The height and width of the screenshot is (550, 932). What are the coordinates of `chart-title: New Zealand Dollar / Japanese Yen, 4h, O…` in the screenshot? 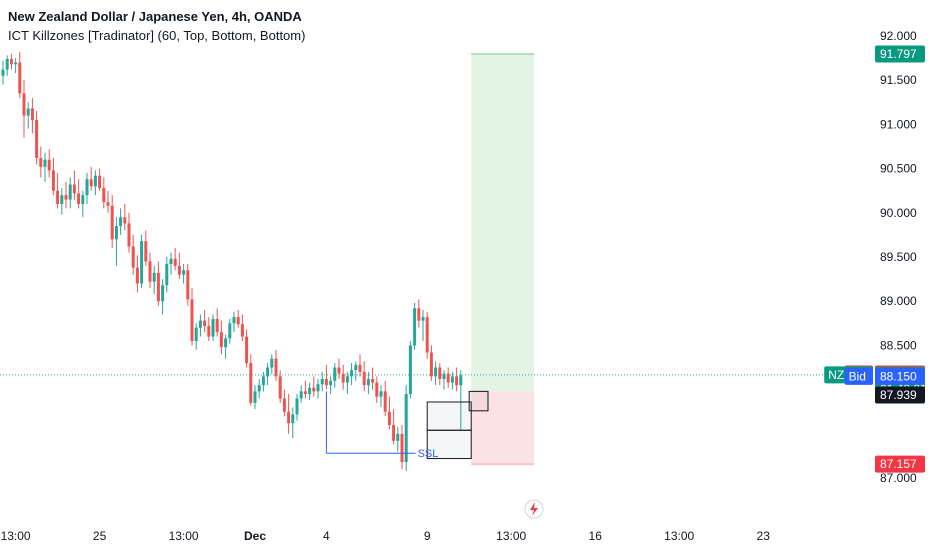 It's located at (155, 16).